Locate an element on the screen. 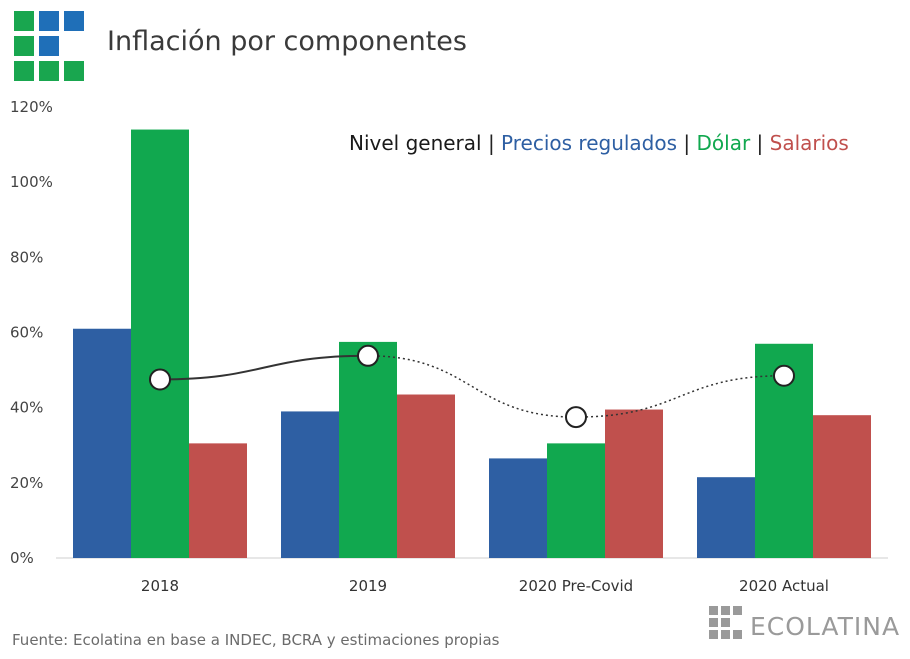 The image size is (910, 659). ecolatina-brand-icon is located at coordinates (725, 622).